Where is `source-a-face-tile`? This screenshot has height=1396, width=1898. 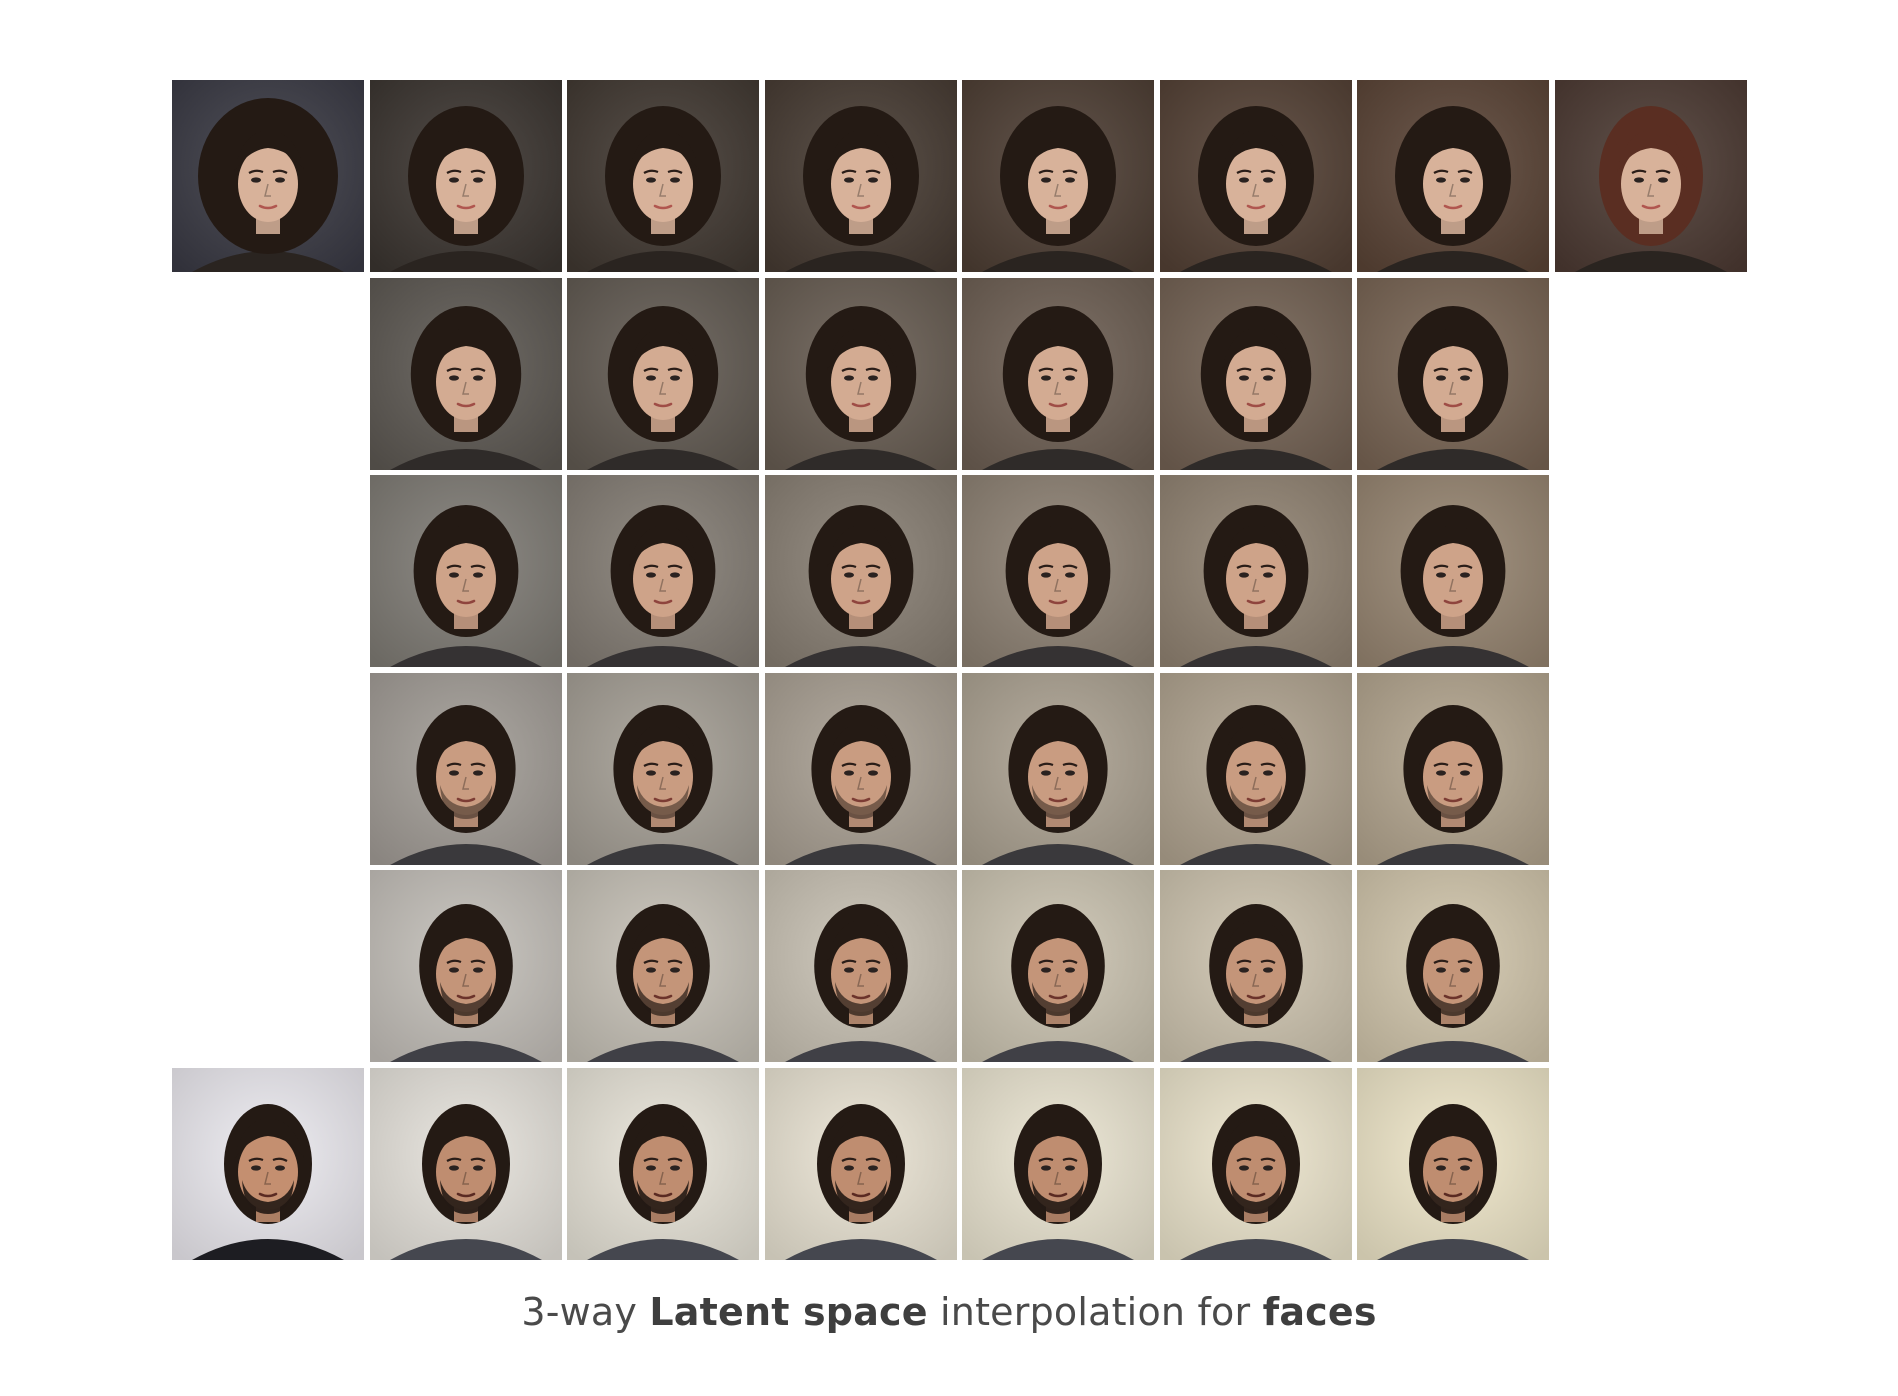 source-a-face-tile is located at coordinates (268, 176).